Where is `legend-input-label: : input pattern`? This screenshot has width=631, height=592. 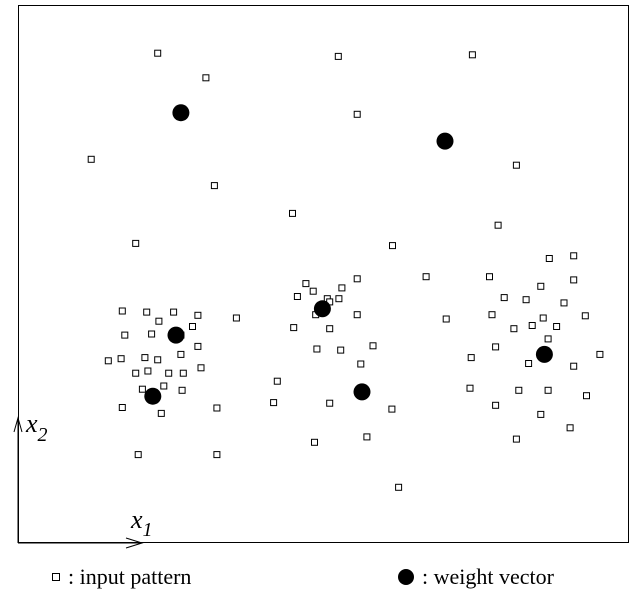
legend-input-label: : input pattern is located at coordinates (130, 576).